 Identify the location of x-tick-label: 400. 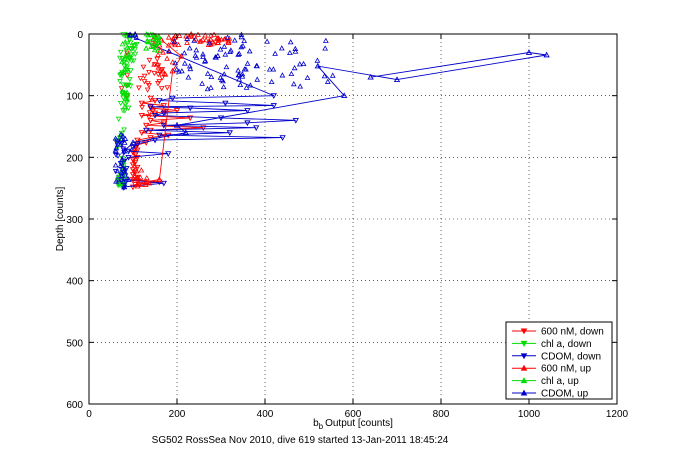
(265, 414).